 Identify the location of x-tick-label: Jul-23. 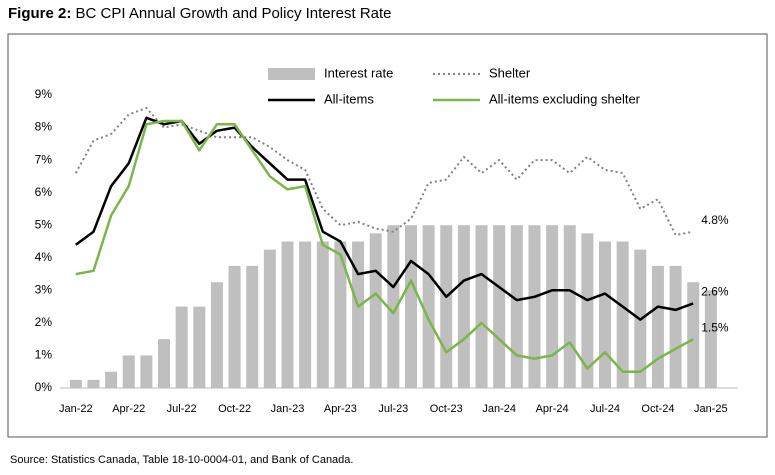
(393, 409).